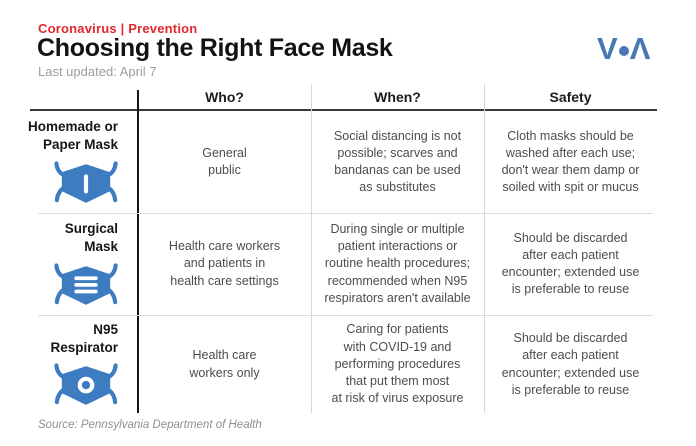 The width and height of the screenshot is (696, 446). Describe the element at coordinates (607, 48) in the screenshot. I see `voa-logo-v: V` at that location.